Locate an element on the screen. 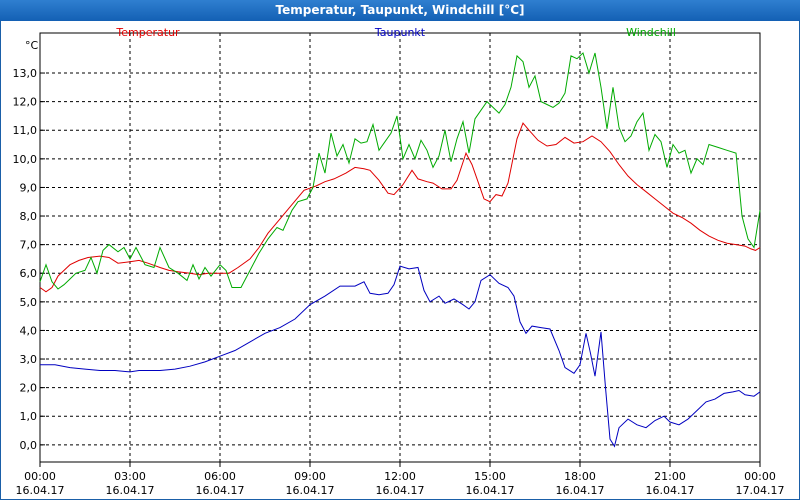 This screenshot has height=500, width=800. y-tick-label: 2,0 is located at coordinates (29, 388).